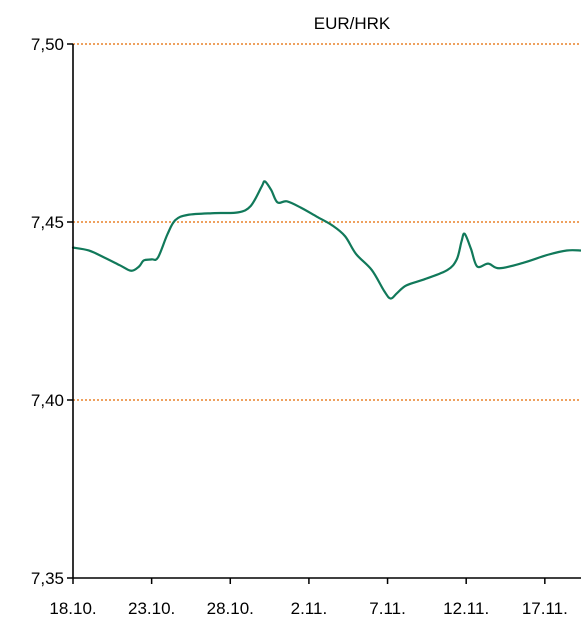 The width and height of the screenshot is (581, 620). What do you see at coordinates (52, 311) in the screenshot?
I see `y-axis-ticks: 7,35 7,40 7,45 7,50` at bounding box center [52, 311].